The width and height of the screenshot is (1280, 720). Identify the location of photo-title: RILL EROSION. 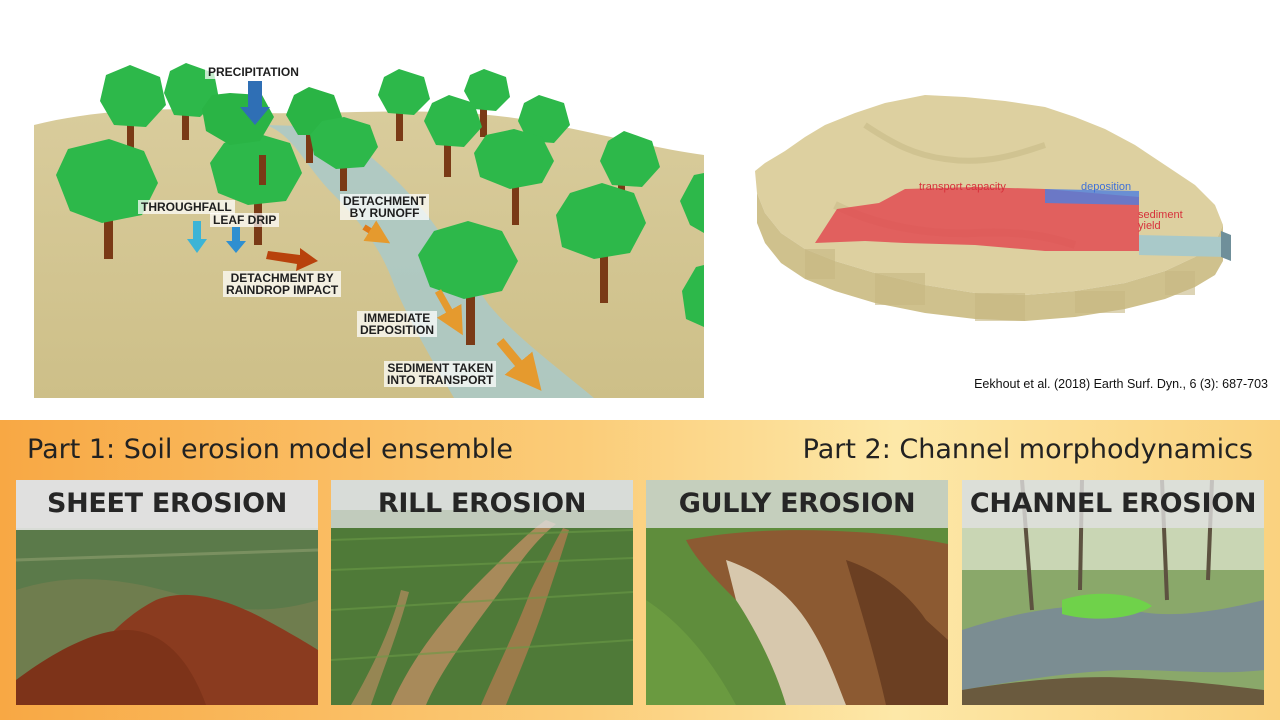
(482, 504).